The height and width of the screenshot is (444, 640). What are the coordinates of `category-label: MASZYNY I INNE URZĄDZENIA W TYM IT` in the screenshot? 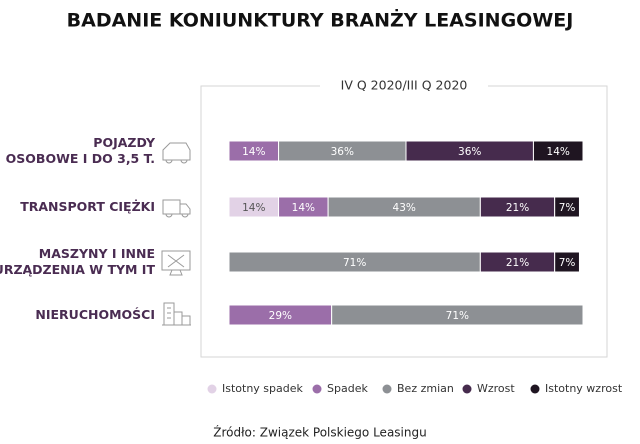 It's located at (77, 261).